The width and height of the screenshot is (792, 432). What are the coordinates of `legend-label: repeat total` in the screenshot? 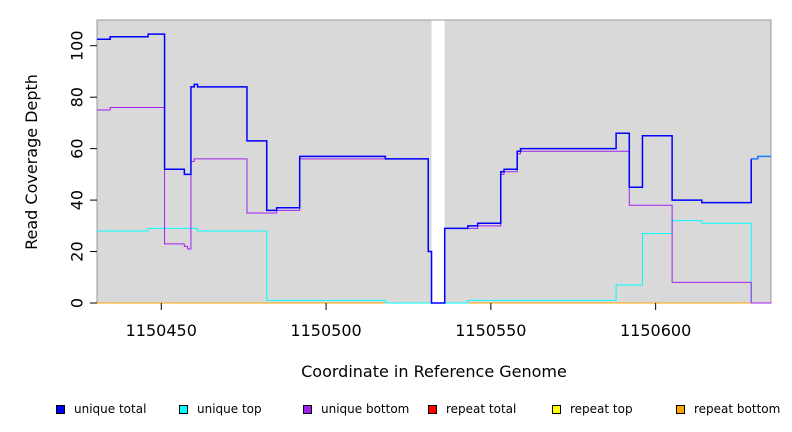 It's located at (481, 409).